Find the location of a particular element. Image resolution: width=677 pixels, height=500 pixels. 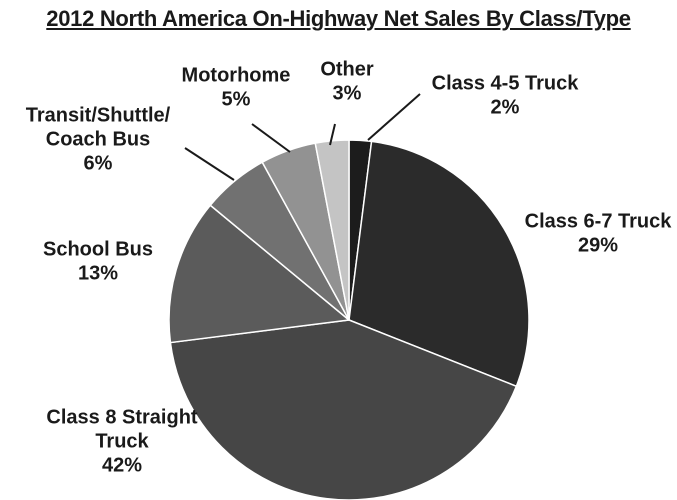

slice-category-label: Class 6-7 Truck is located at coordinates (599, 221).